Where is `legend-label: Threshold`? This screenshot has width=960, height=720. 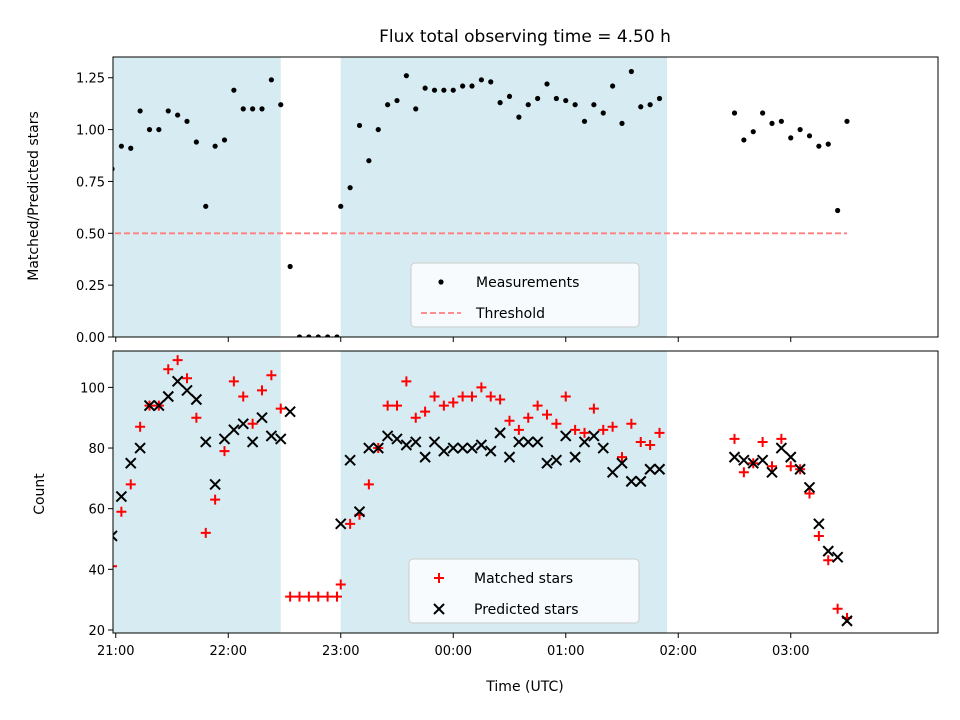 legend-label: Threshold is located at coordinates (510, 314).